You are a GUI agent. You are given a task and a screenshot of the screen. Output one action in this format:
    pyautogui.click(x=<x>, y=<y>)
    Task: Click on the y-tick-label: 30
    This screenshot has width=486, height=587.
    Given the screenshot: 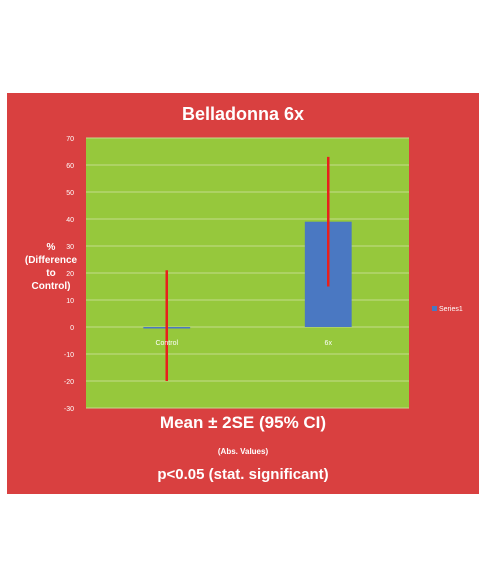 What is the action you would take?
    pyautogui.click(x=70, y=247)
    